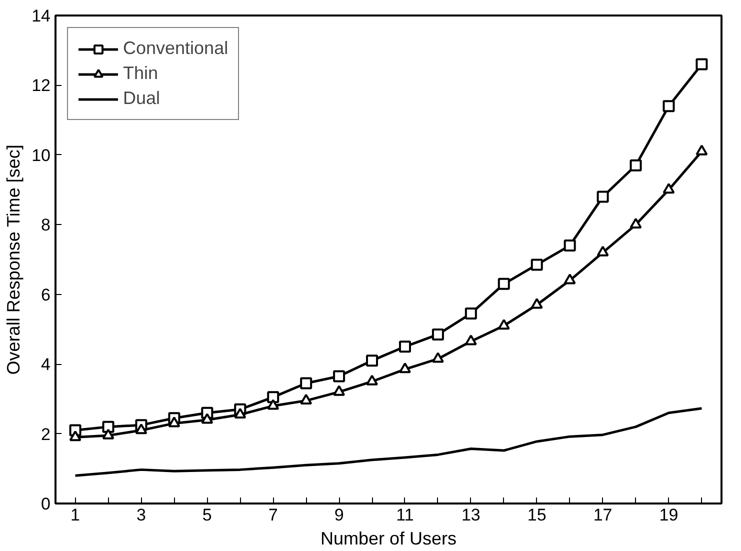 The height and width of the screenshot is (551, 741). What do you see at coordinates (602, 515) in the screenshot?
I see `x-tick-label: 17` at bounding box center [602, 515].